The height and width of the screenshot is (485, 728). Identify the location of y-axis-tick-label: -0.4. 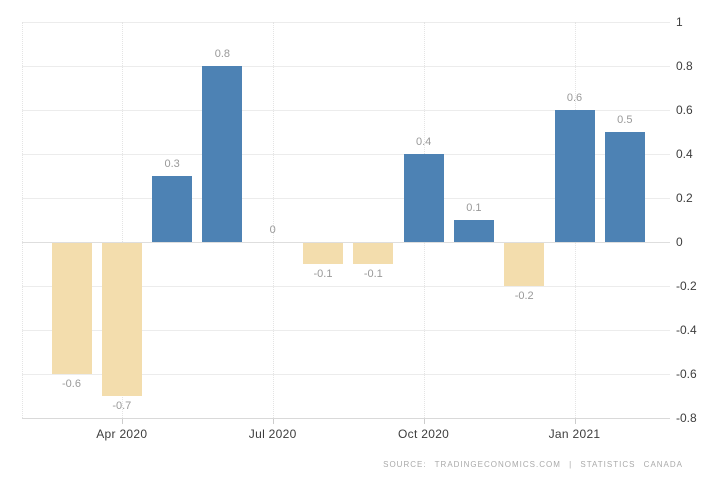
(686, 330).